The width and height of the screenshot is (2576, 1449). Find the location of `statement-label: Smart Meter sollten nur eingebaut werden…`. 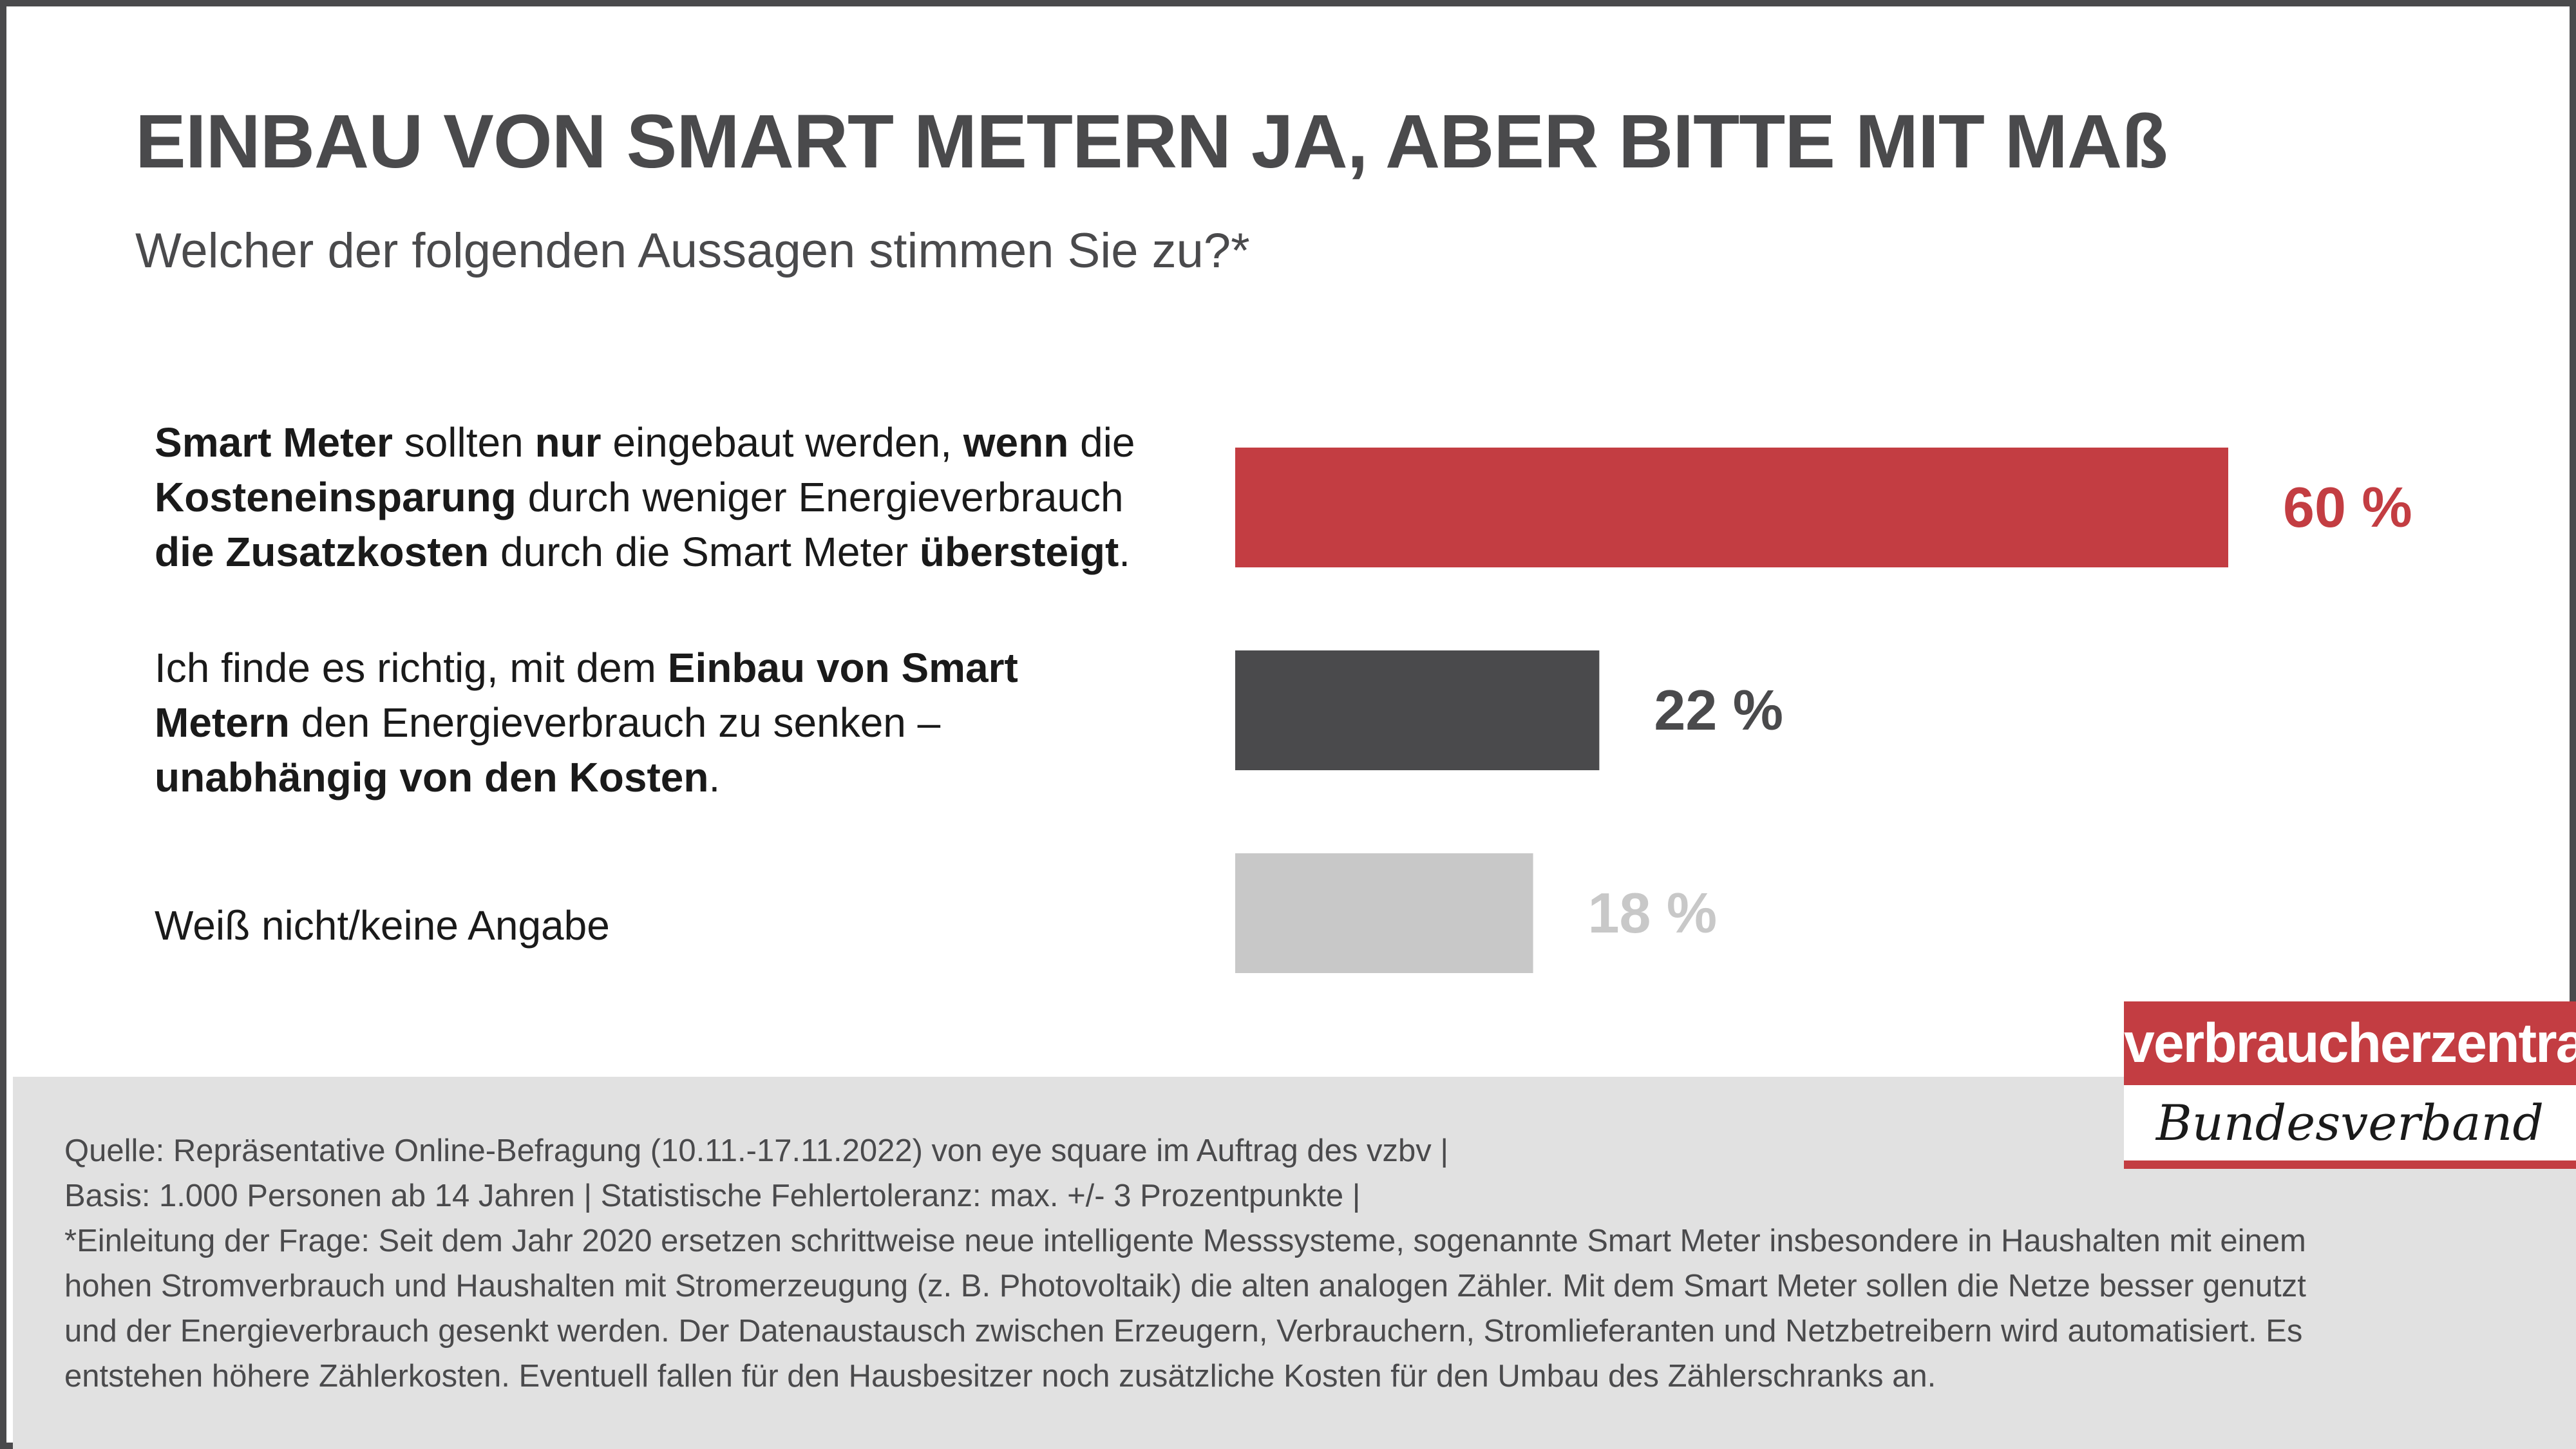

statement-label: Smart Meter sollten nur eingebaut werden… is located at coordinates (686, 497).